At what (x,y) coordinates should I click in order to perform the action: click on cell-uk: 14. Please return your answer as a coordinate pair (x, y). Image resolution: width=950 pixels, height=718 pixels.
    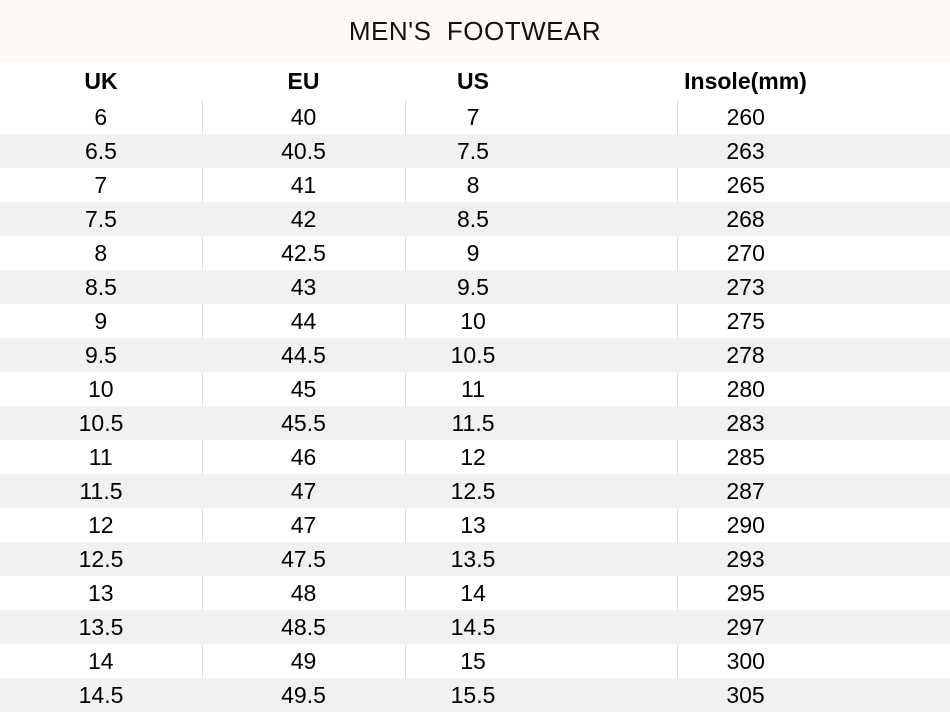
    Looking at the image, I should click on (101, 661).